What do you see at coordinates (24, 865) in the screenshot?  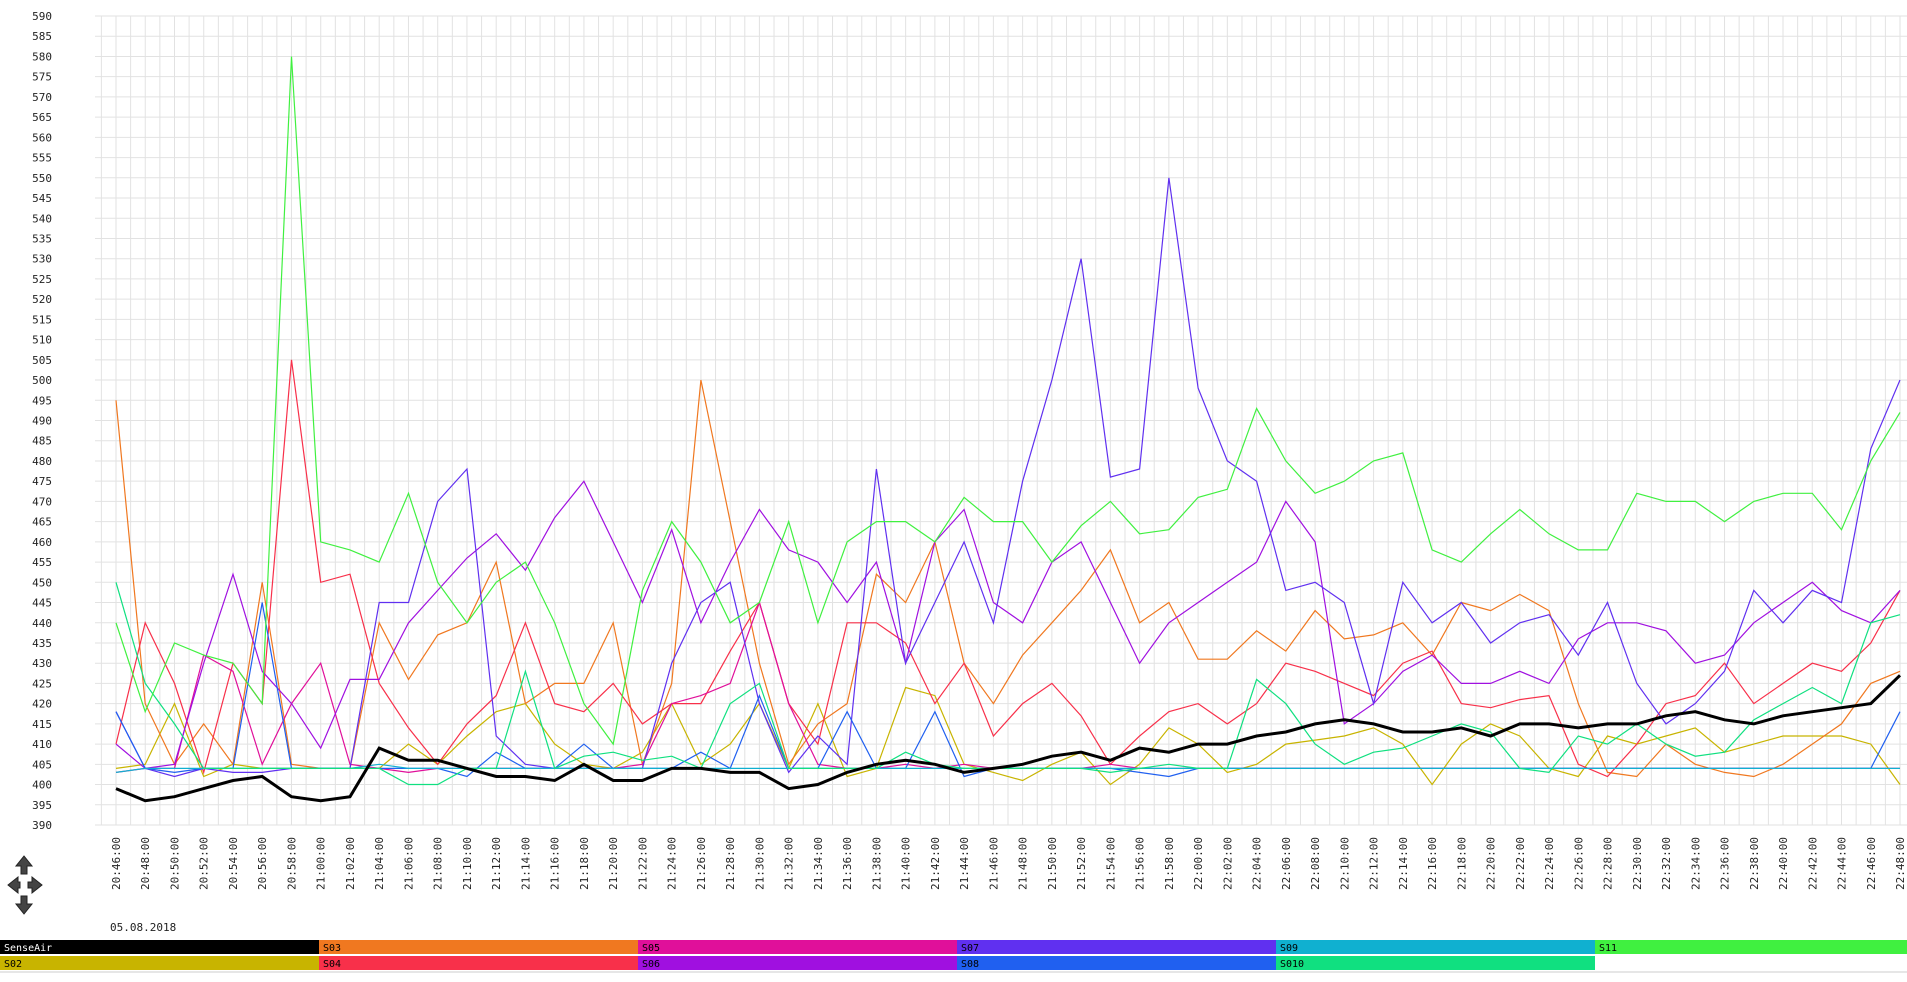 I see `arrow-up` at bounding box center [24, 865].